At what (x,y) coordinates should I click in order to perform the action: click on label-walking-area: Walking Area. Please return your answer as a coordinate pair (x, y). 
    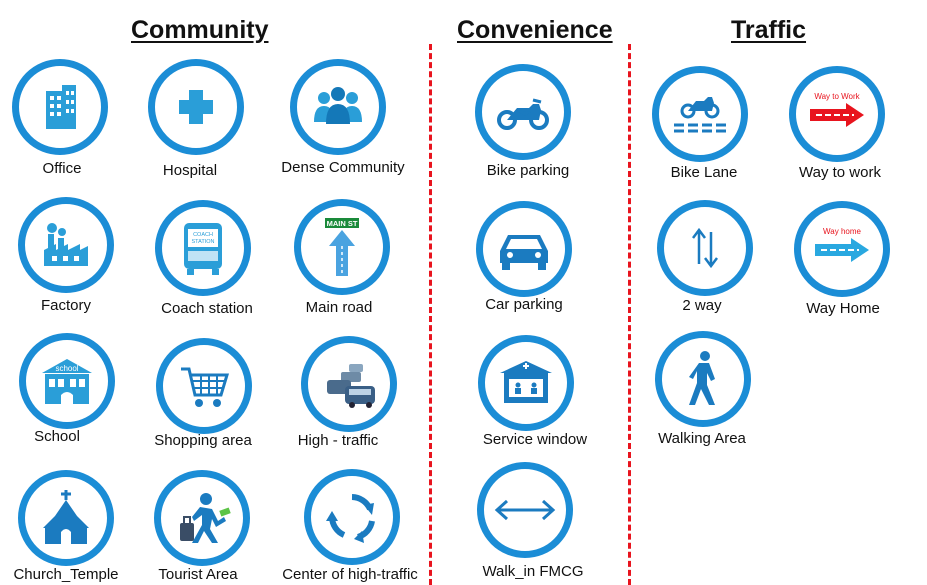
    Looking at the image, I should click on (702, 438).